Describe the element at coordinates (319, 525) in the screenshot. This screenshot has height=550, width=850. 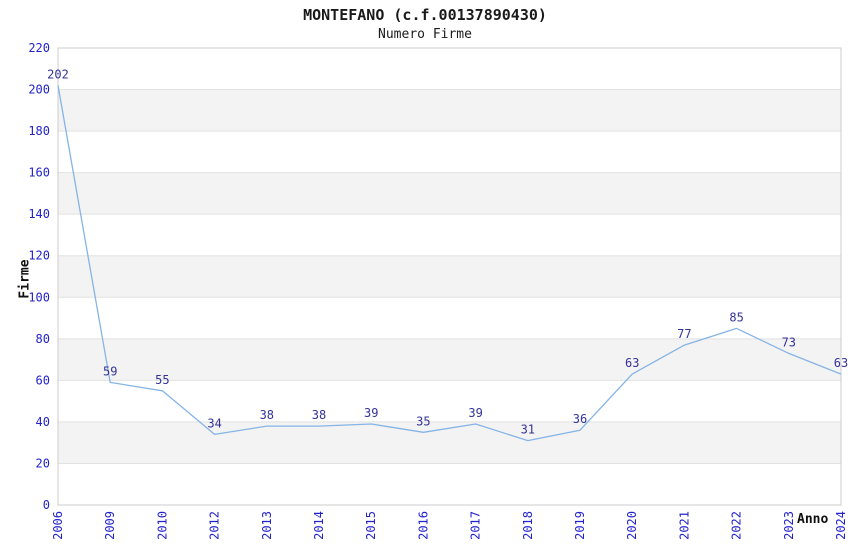
I see `svg-text: 2014` at that location.